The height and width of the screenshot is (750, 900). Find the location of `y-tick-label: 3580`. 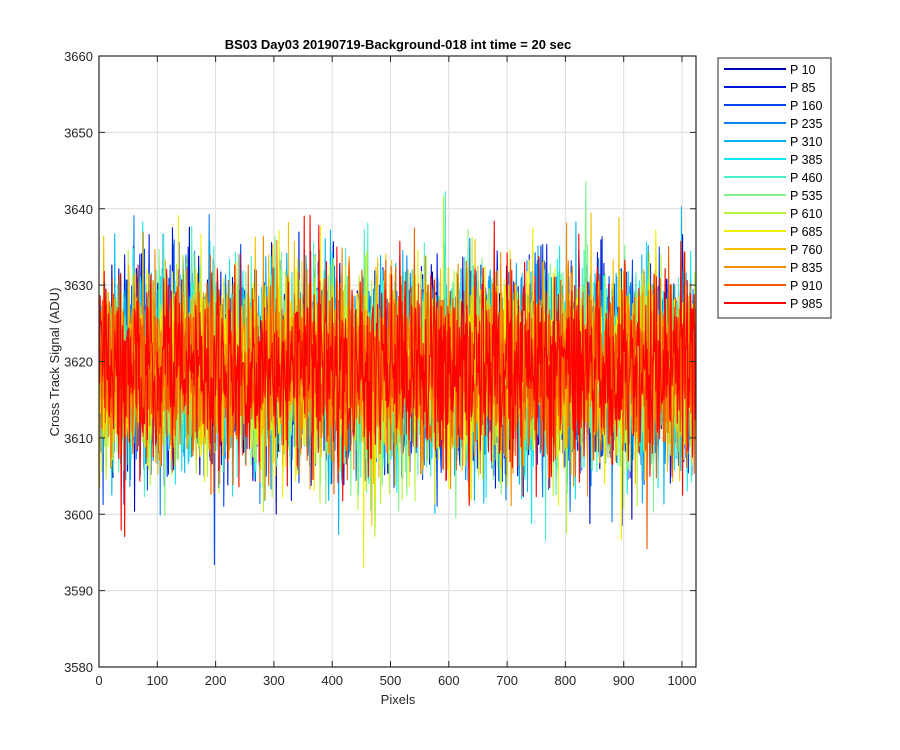

y-tick-label: 3580 is located at coordinates (78, 667).